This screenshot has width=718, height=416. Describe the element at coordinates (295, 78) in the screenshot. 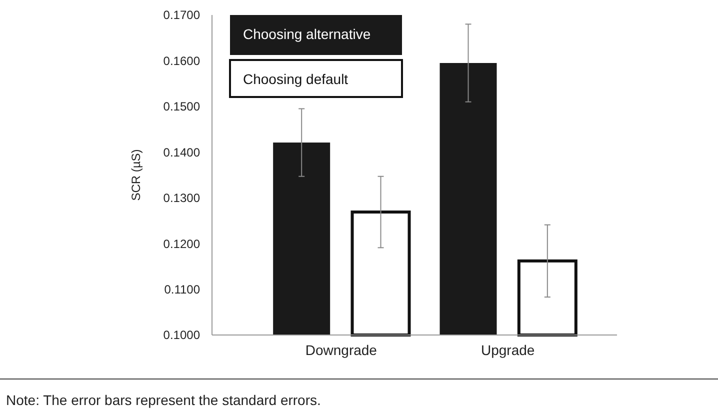

I see `text: Choosing default` at that location.